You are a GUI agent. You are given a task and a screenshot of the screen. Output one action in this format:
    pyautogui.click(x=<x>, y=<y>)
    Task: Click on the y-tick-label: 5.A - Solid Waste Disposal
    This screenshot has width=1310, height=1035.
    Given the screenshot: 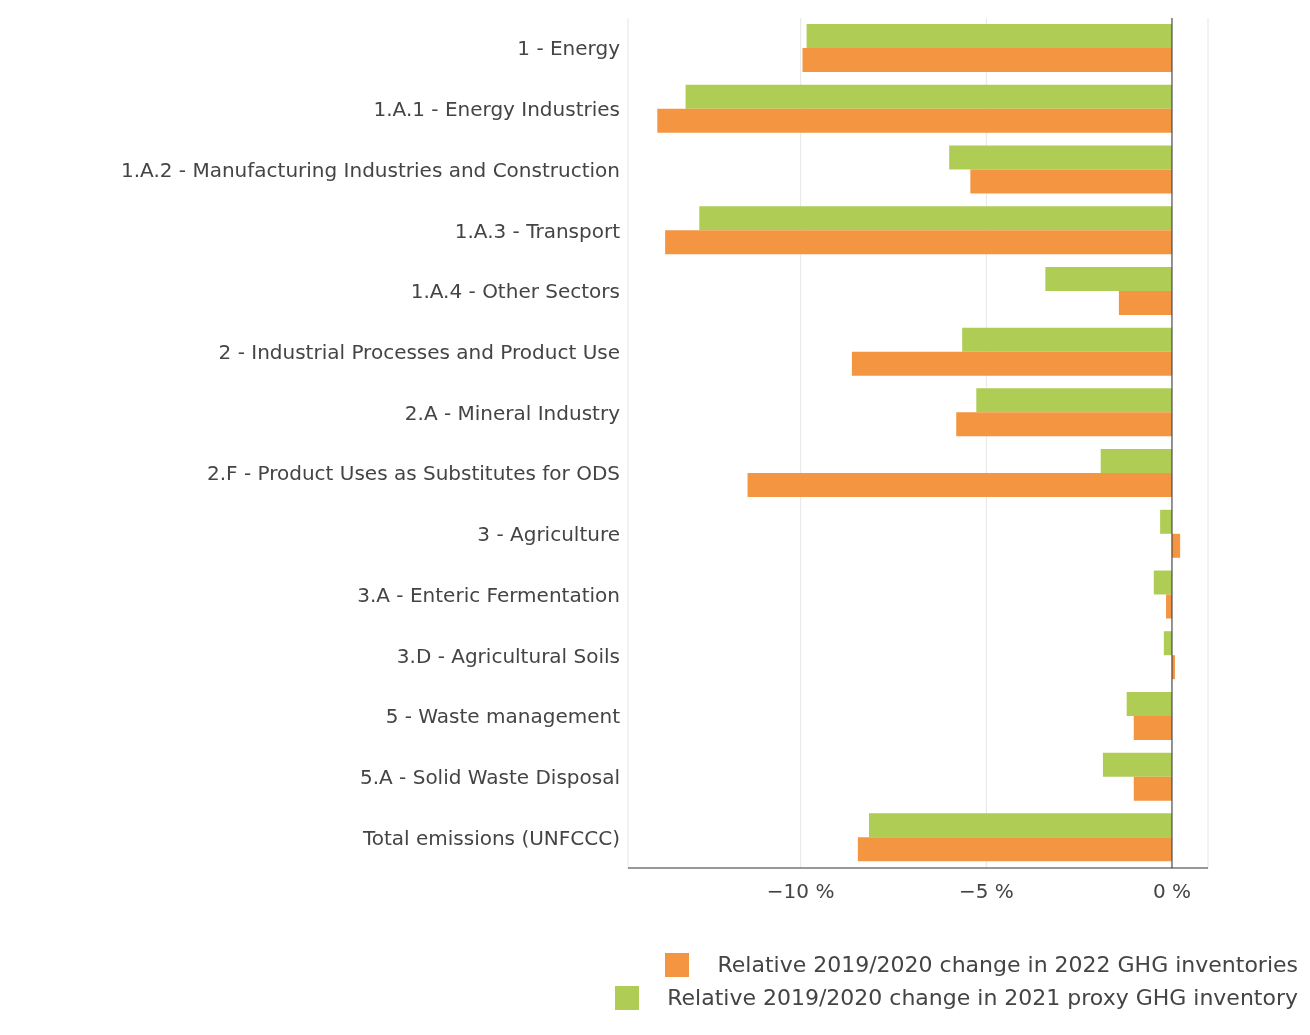 What is the action you would take?
    pyautogui.click(x=489, y=777)
    